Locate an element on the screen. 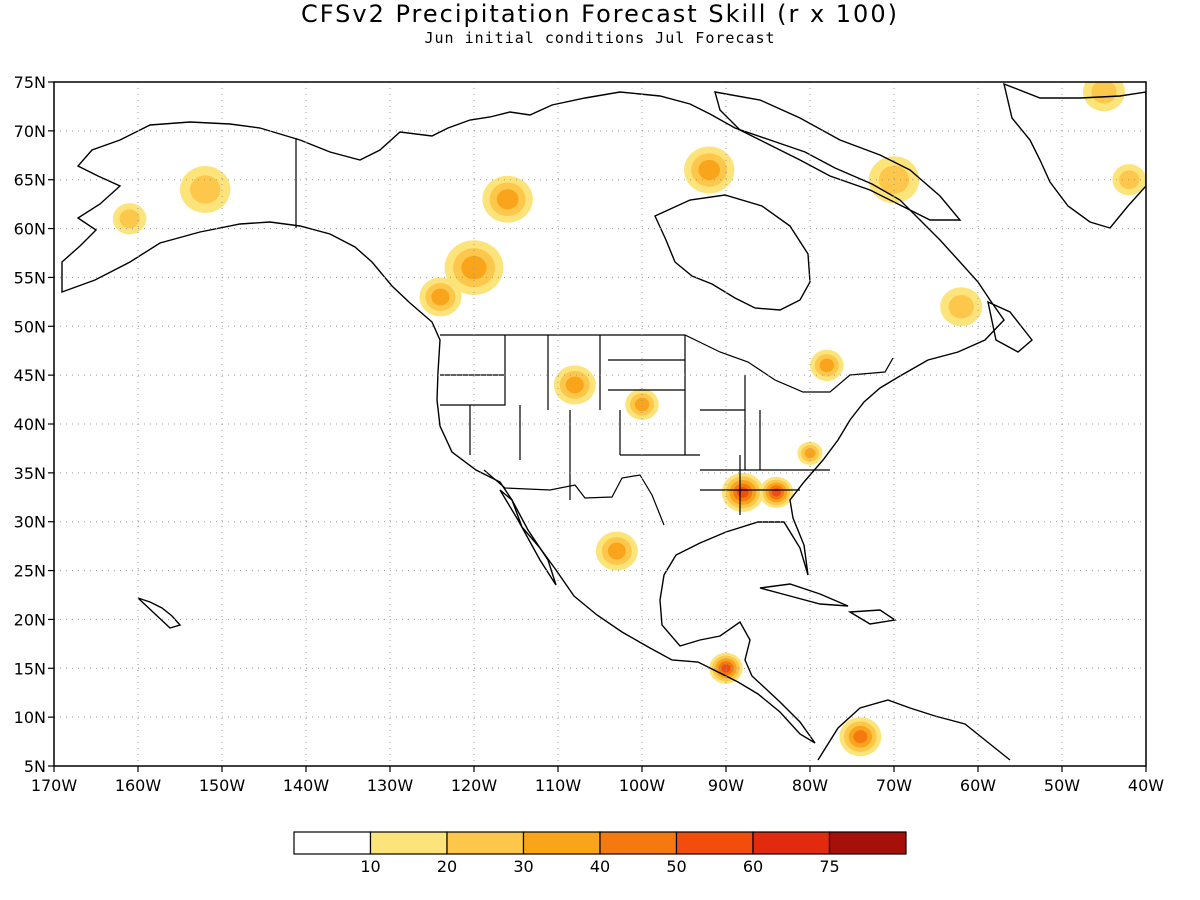  lat-tick-label: 5N is located at coordinates (35, 766).